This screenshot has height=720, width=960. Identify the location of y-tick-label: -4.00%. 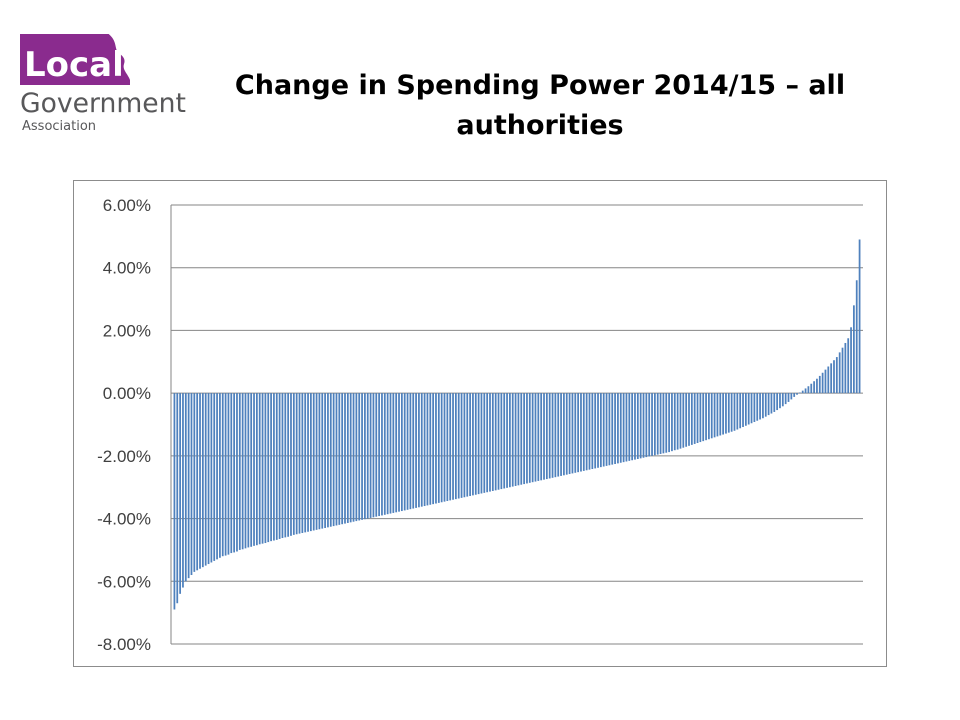
(124, 519).